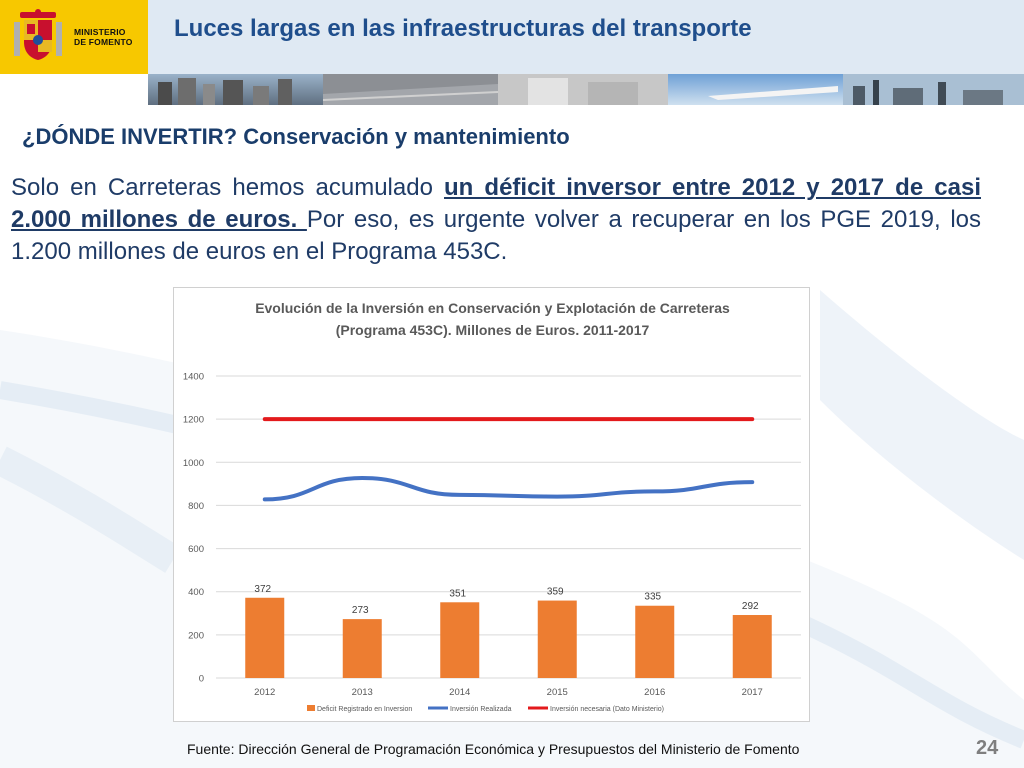 This screenshot has height=768, width=1024. I want to click on page-number: 24, so click(987, 748).